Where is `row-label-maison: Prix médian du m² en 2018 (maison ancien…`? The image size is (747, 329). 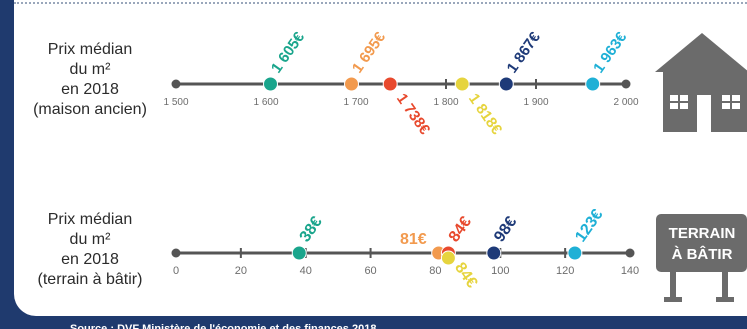 row-label-maison: Prix médian du m² en 2018 (maison ancien… is located at coordinates (90, 80).